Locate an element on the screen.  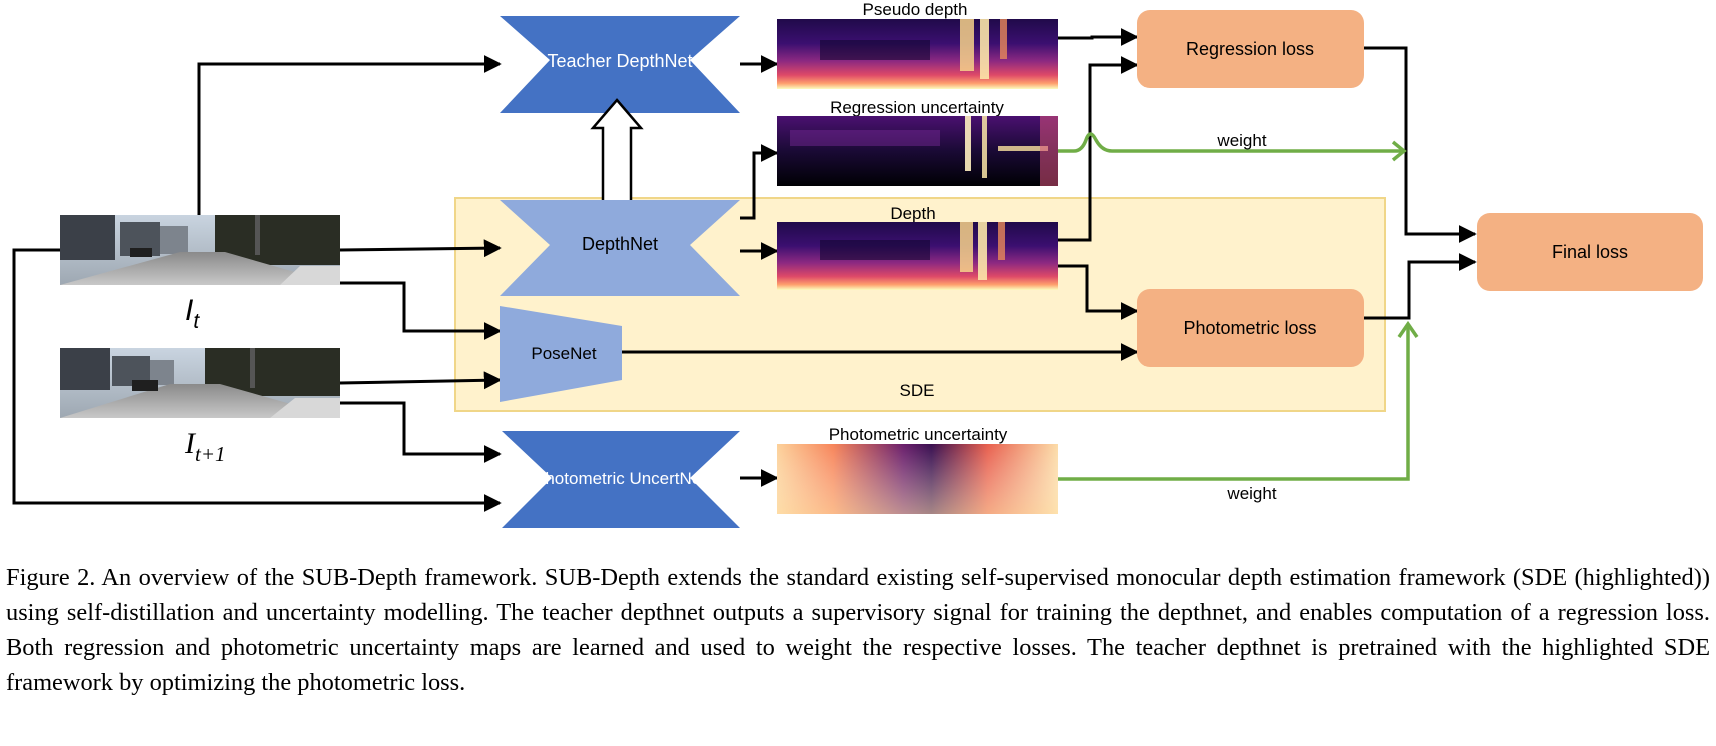
photometric-uncertainty-map is located at coordinates (917, 479).